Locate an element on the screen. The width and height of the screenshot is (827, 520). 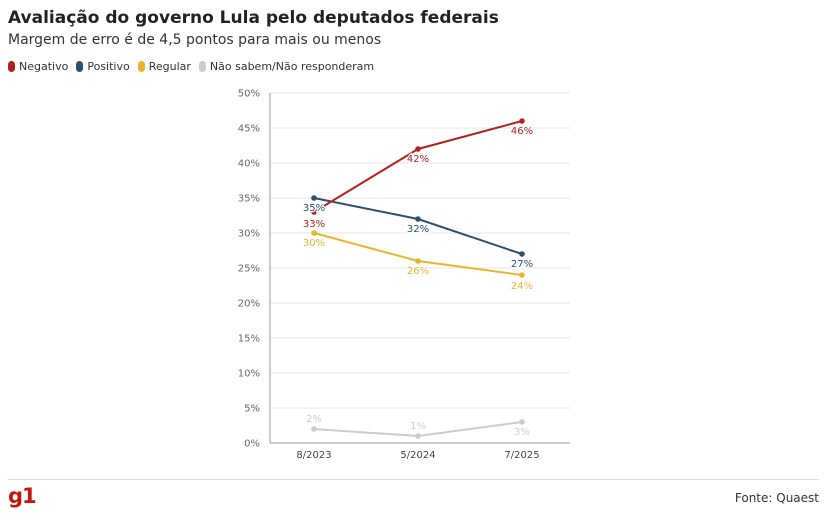
data-label-positivo: 27% is located at coordinates (522, 264).